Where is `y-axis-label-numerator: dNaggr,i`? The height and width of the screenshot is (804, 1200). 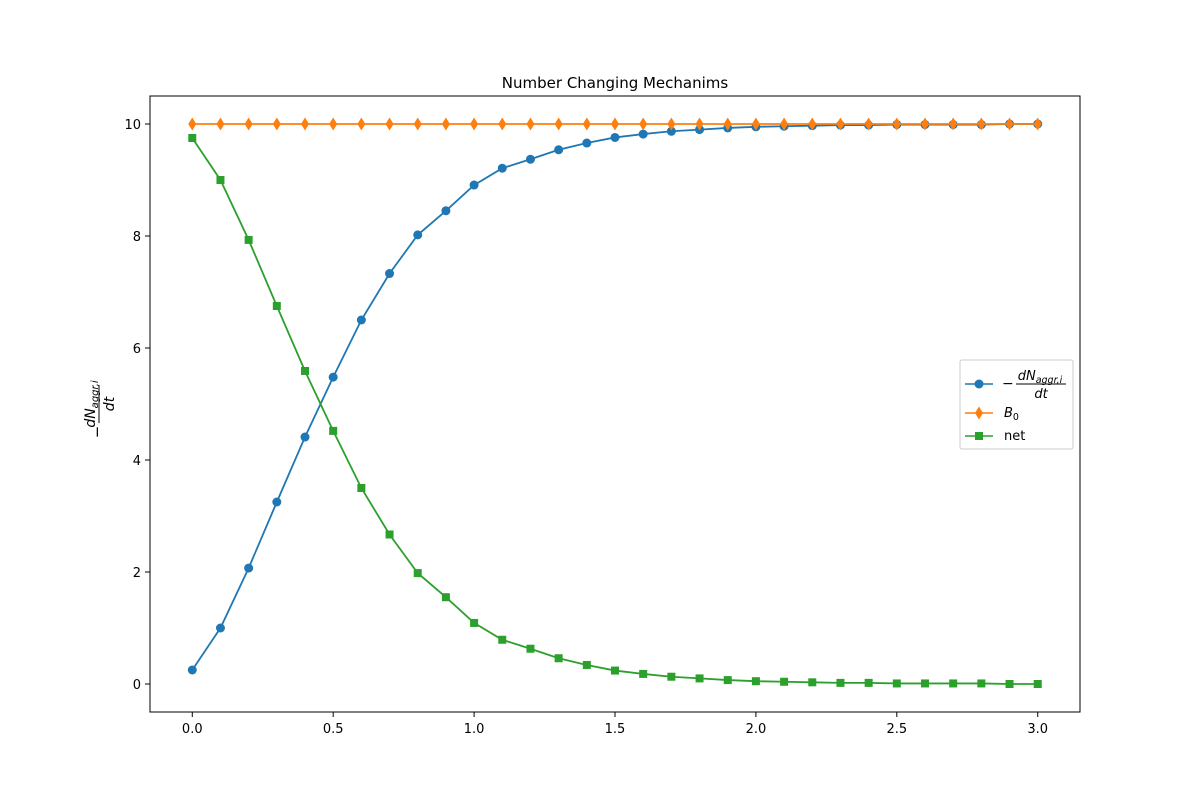
y-axis-label-numerator: dNaggr,i is located at coordinates (92, 404).